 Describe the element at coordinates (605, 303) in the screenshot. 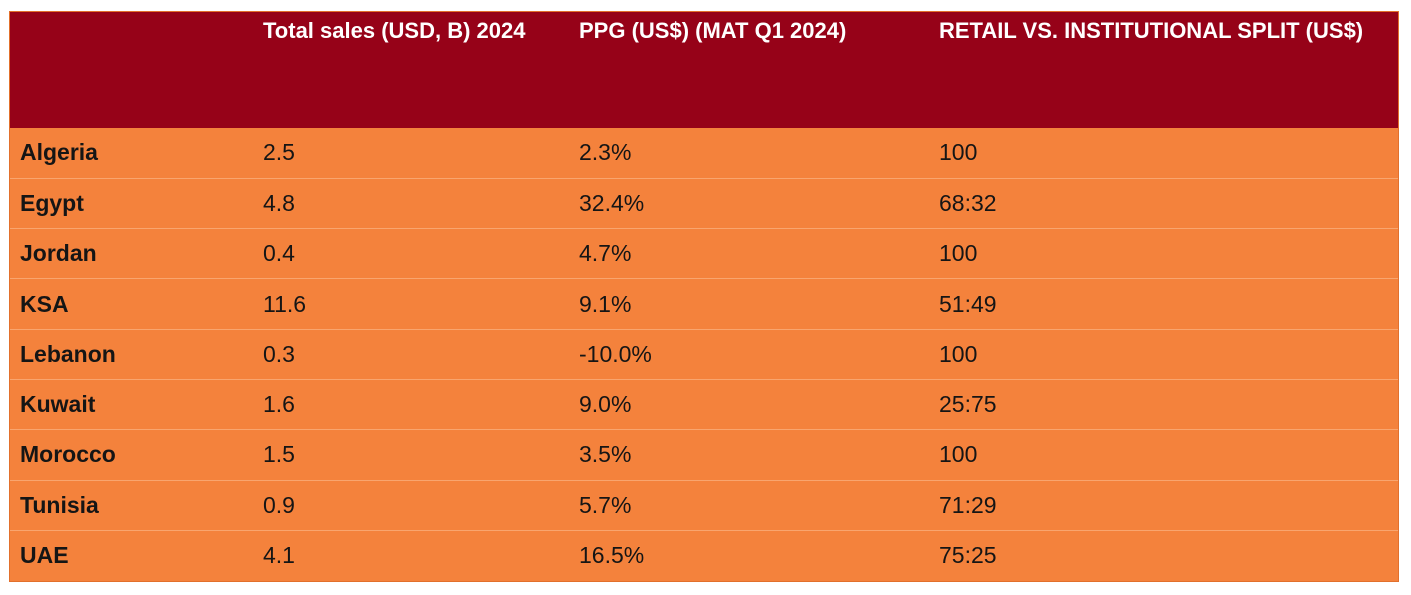

I see `ppg-cell: 9.1%` at that location.